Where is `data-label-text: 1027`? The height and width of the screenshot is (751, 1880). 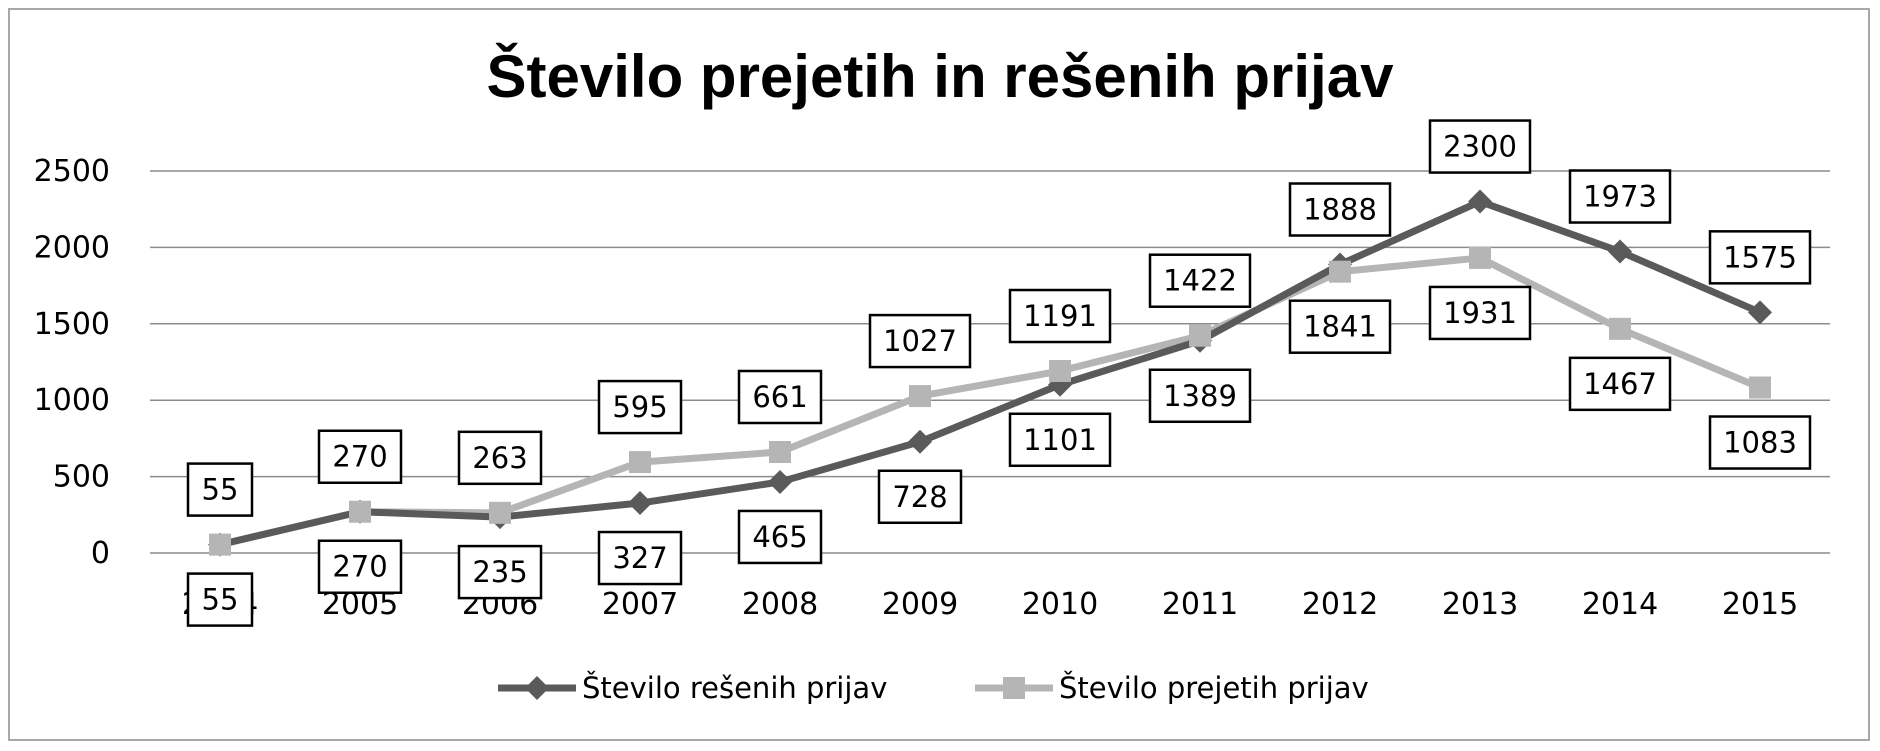
data-label-text: 1027 is located at coordinates (920, 341).